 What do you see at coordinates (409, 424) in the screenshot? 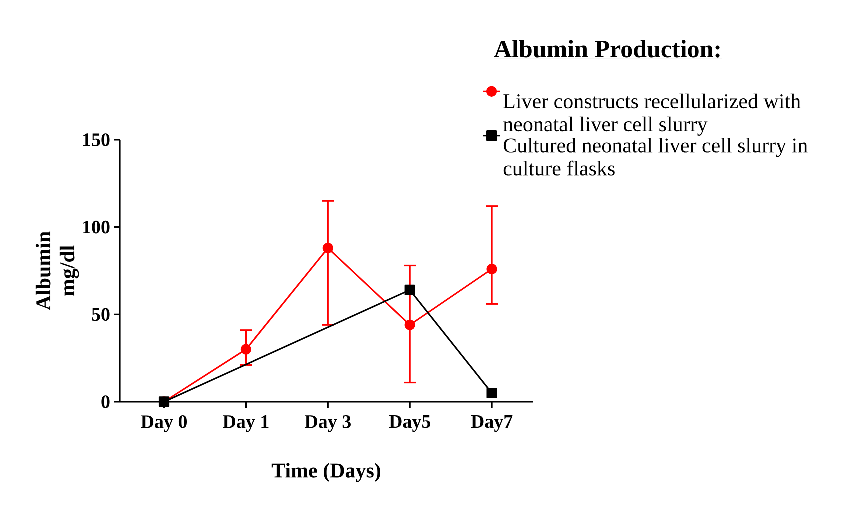
I see `x-tick-label: Day5` at bounding box center [409, 424].